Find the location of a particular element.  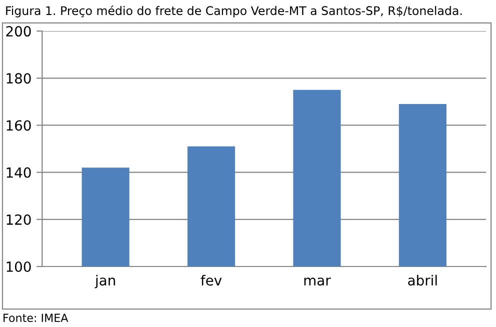

y-tick-label: 120 is located at coordinates (18, 219).